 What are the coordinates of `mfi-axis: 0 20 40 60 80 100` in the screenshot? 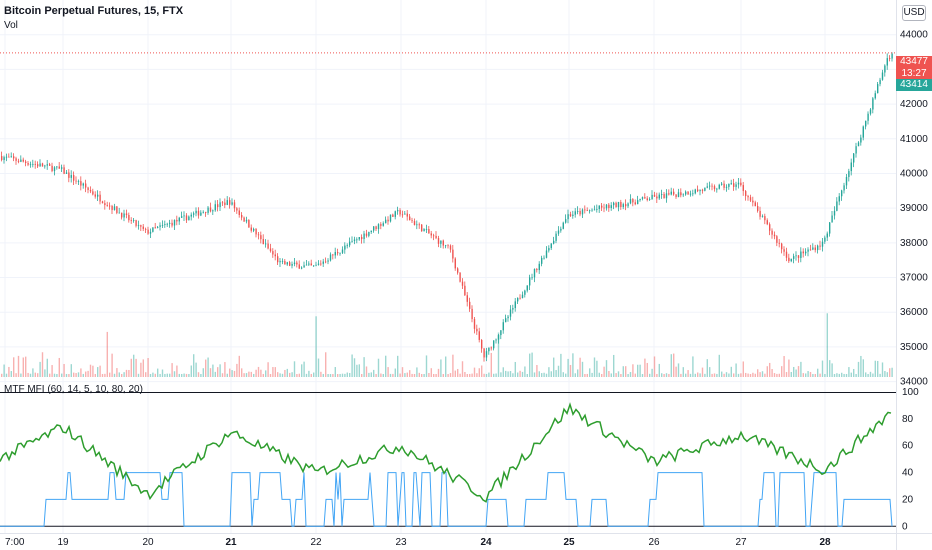 It's located at (910, 459).